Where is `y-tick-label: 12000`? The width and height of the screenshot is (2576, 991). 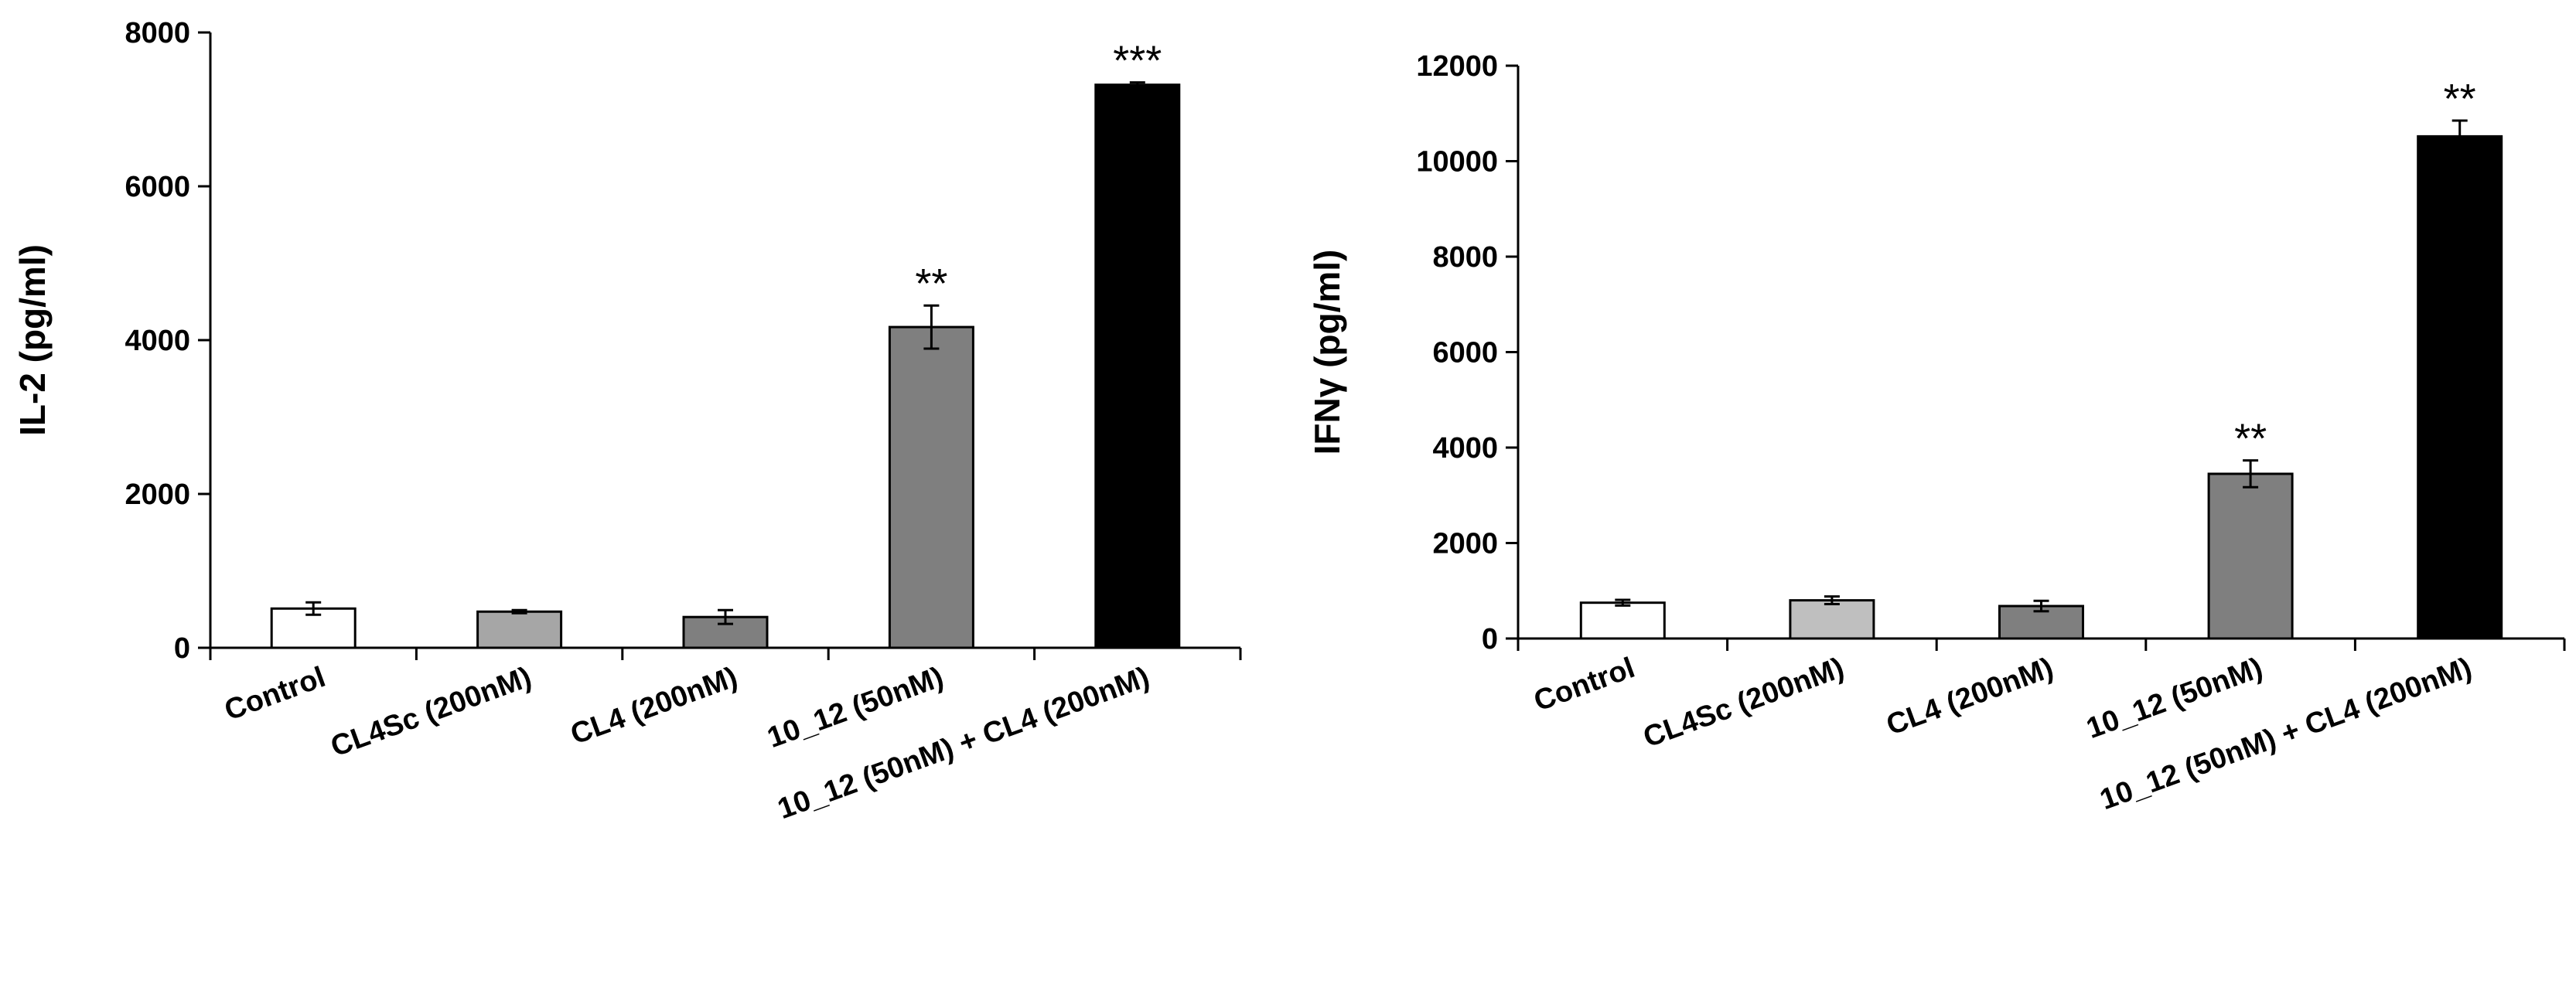
y-tick-label: 12000 is located at coordinates (1457, 66).